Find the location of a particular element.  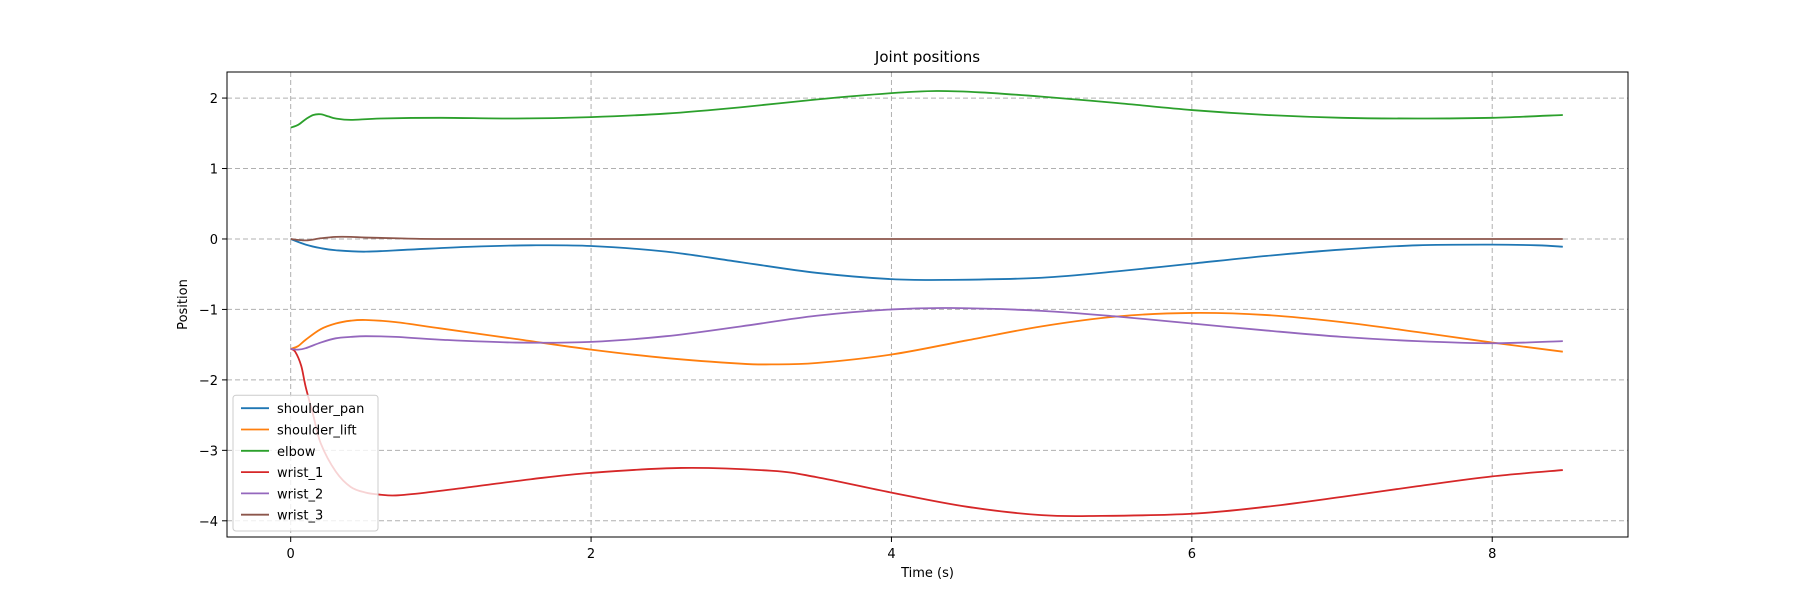

chart-title: Joint positions is located at coordinates (927, 57).